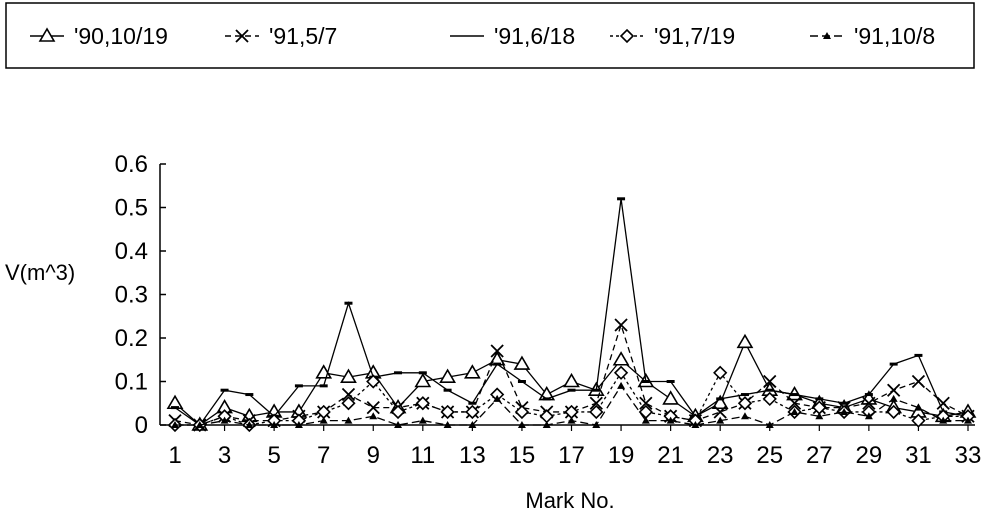 The height and width of the screenshot is (525, 988). What do you see at coordinates (720, 455) in the screenshot?
I see `x-tick-label: 23` at bounding box center [720, 455].